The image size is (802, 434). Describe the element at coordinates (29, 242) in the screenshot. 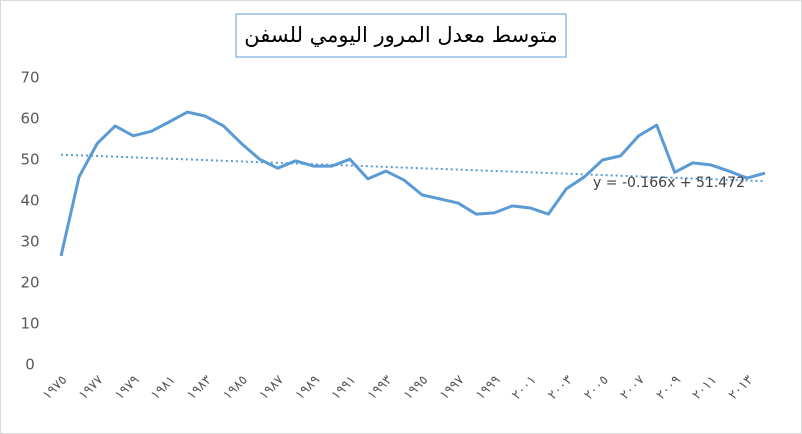

I see `y-tick-label: 30` at that location.